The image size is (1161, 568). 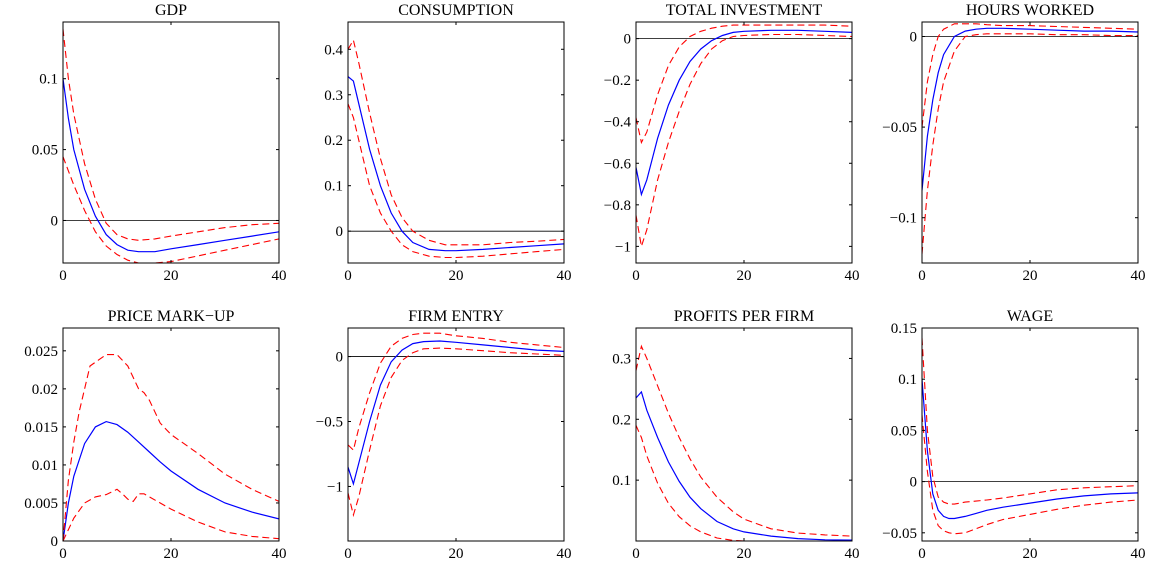 What do you see at coordinates (904, 329) in the screenshot?
I see `y-tick-label: 0.15` at bounding box center [904, 329].